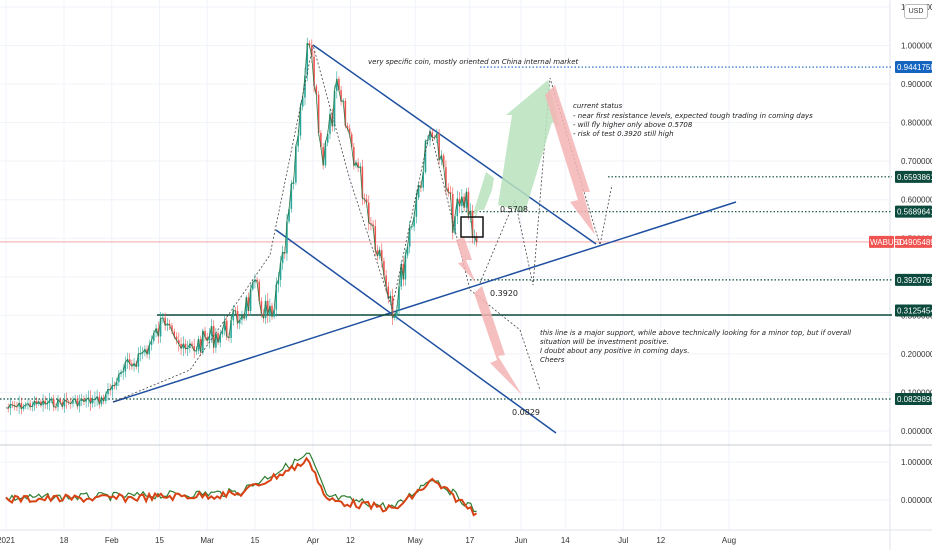 This screenshot has width=932, height=550. I want to click on currency-button: USD, so click(916, 11).